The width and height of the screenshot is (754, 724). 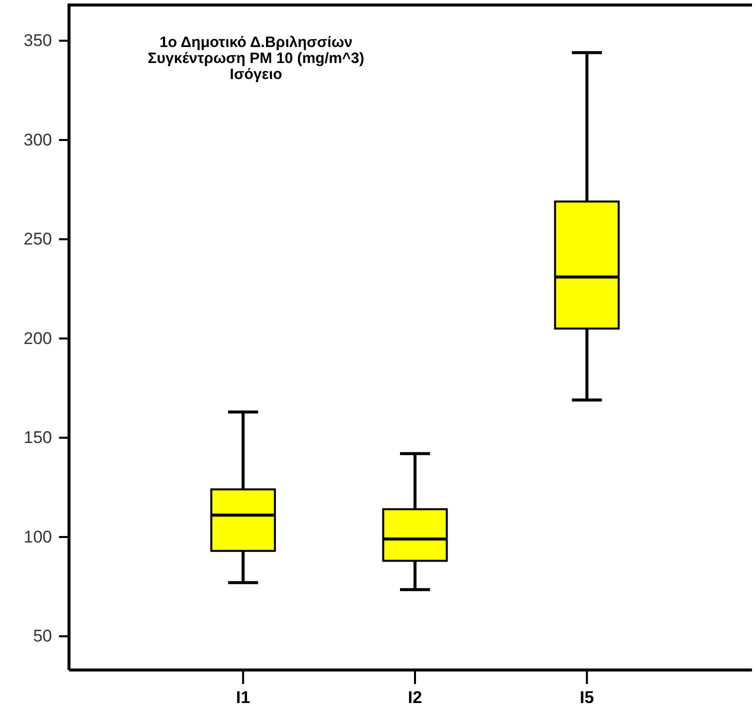 What do you see at coordinates (38, 239) in the screenshot?
I see `y-tick-label: 250` at bounding box center [38, 239].